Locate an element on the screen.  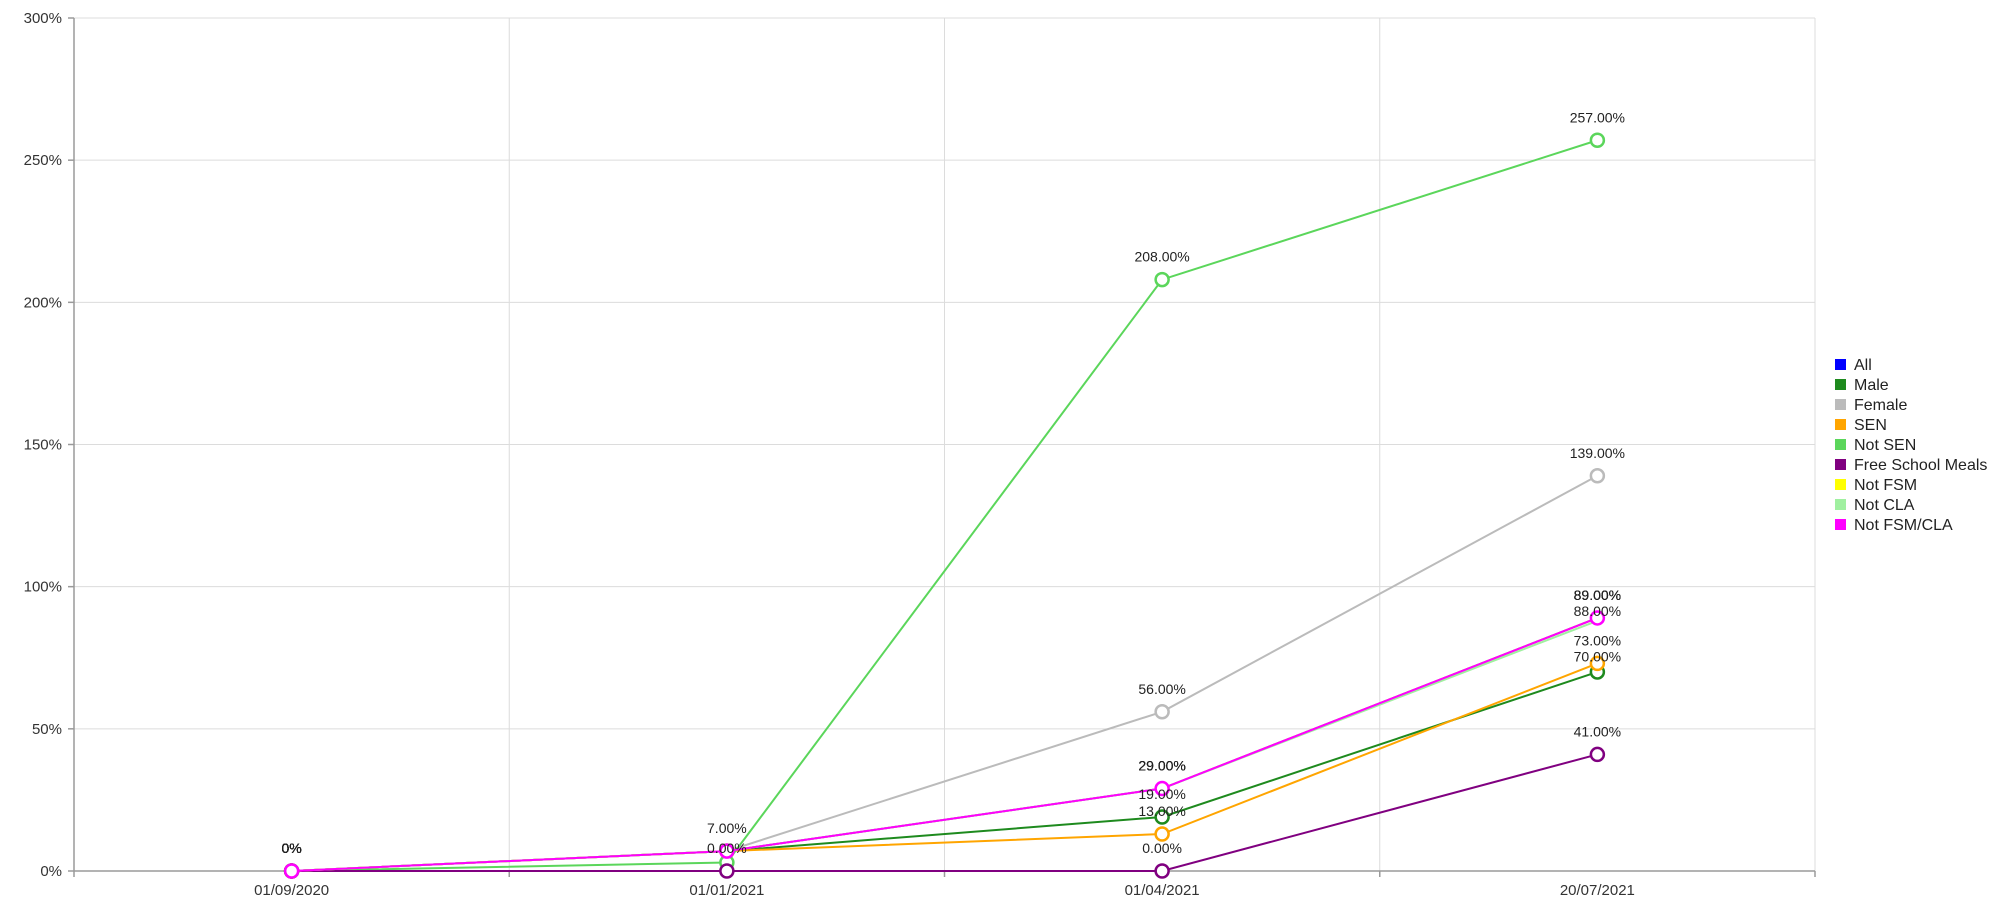
data-label-not-sen: 257.00% is located at coordinates (1597, 117).